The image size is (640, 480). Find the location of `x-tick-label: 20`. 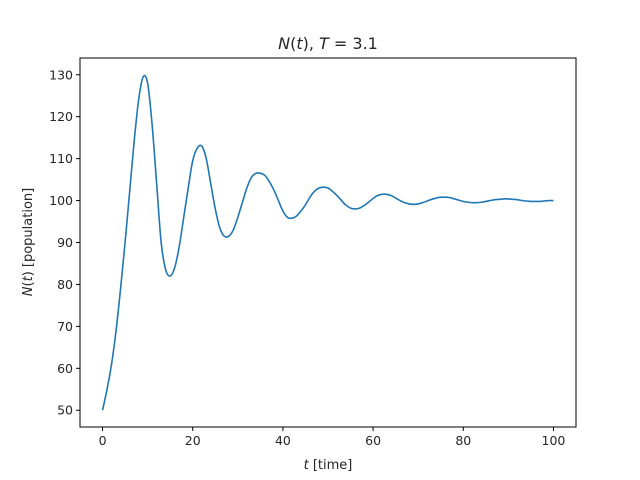

x-tick-label: 20 is located at coordinates (193, 440).